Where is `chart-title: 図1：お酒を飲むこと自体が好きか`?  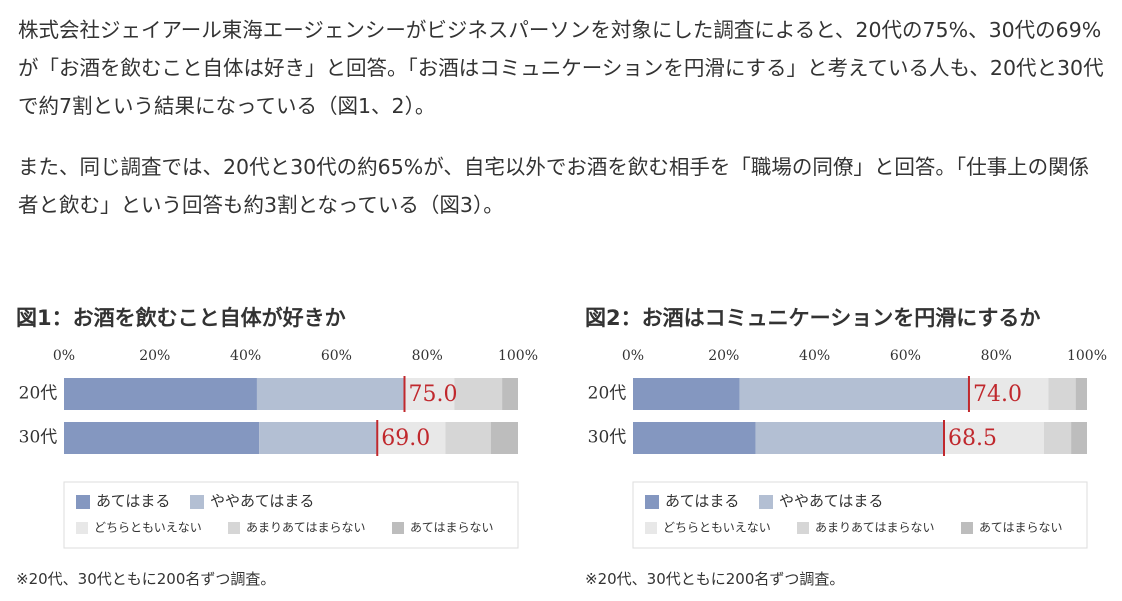 chart-title: 図1：お酒を飲むこと自体が好きか is located at coordinates (181, 318).